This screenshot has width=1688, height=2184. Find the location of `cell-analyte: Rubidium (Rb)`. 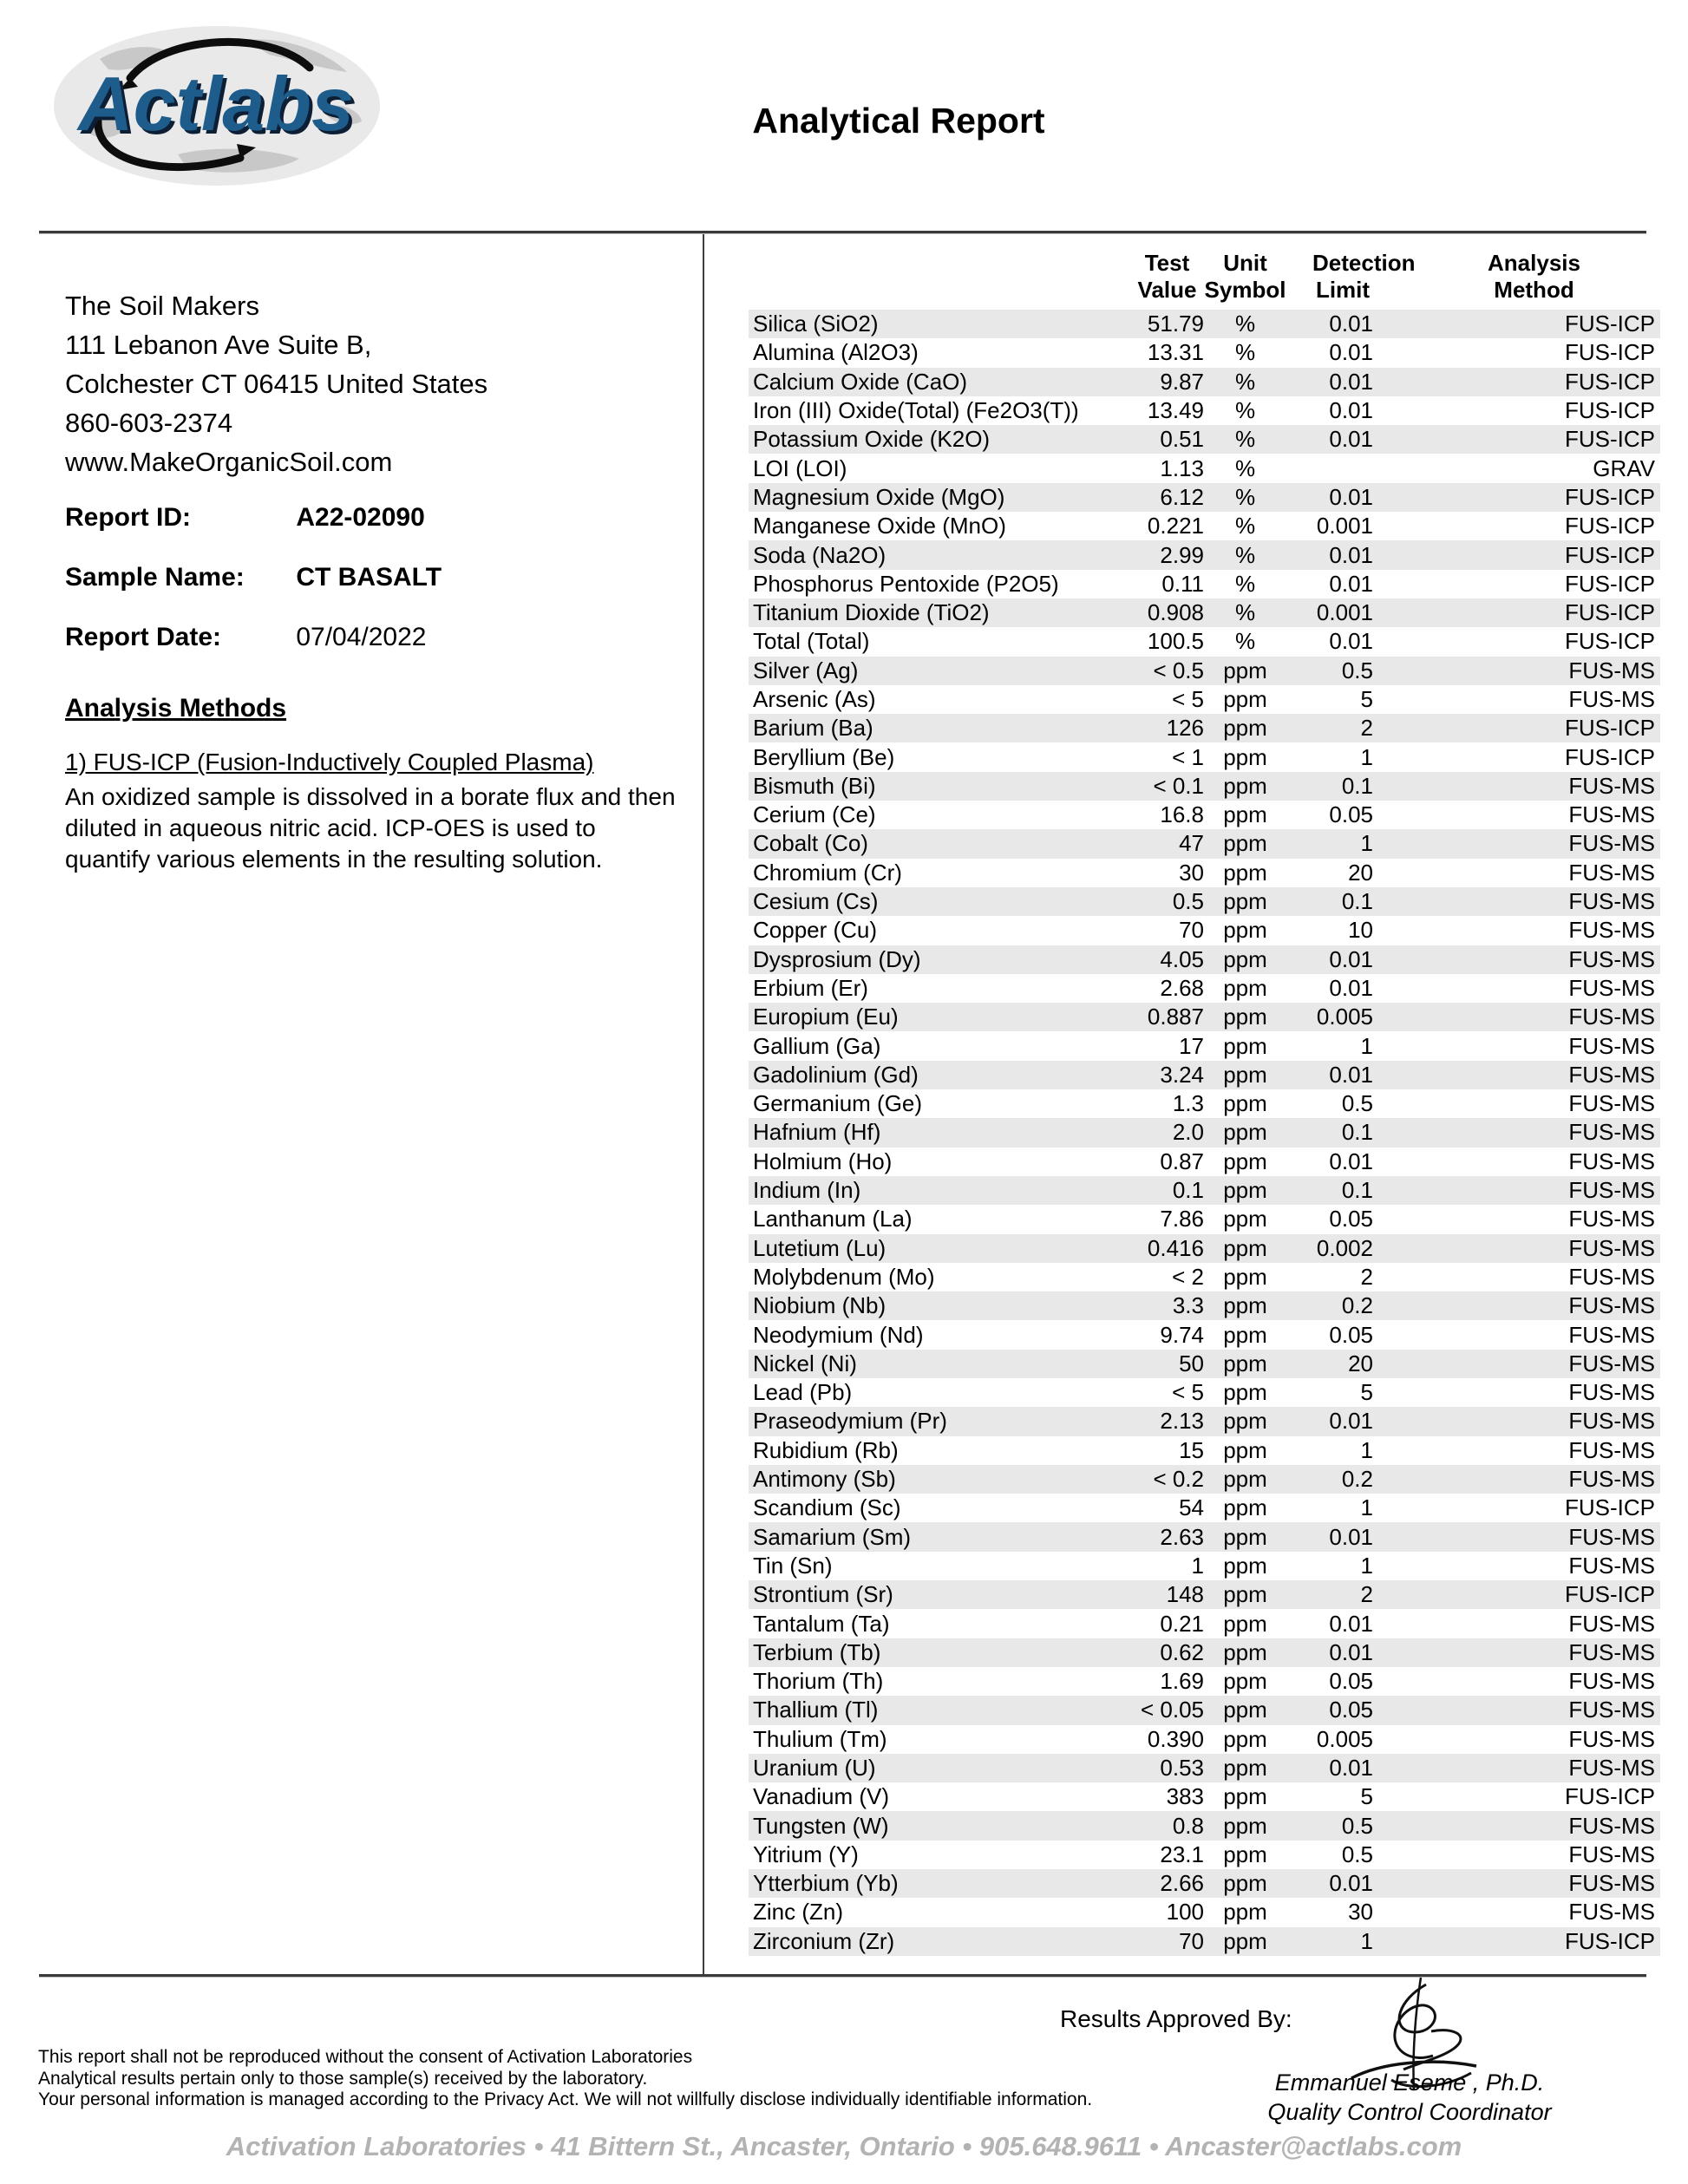

cell-analyte: Rubidium (Rb) is located at coordinates (826, 1449).